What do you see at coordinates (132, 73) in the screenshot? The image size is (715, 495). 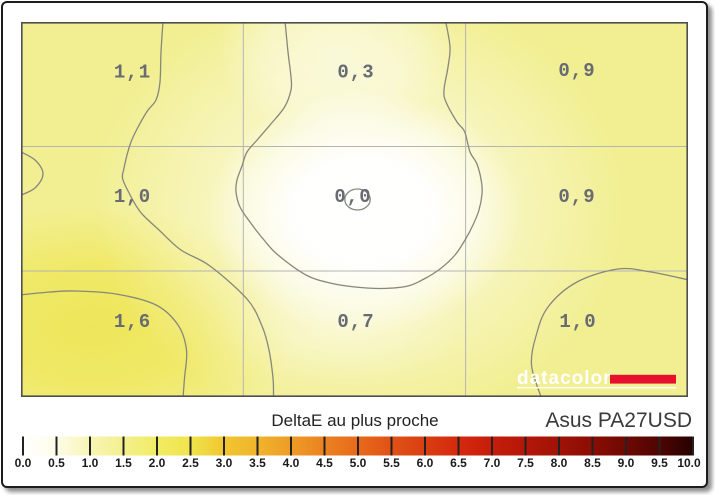 I see `svg-text: 1,1` at bounding box center [132, 73].